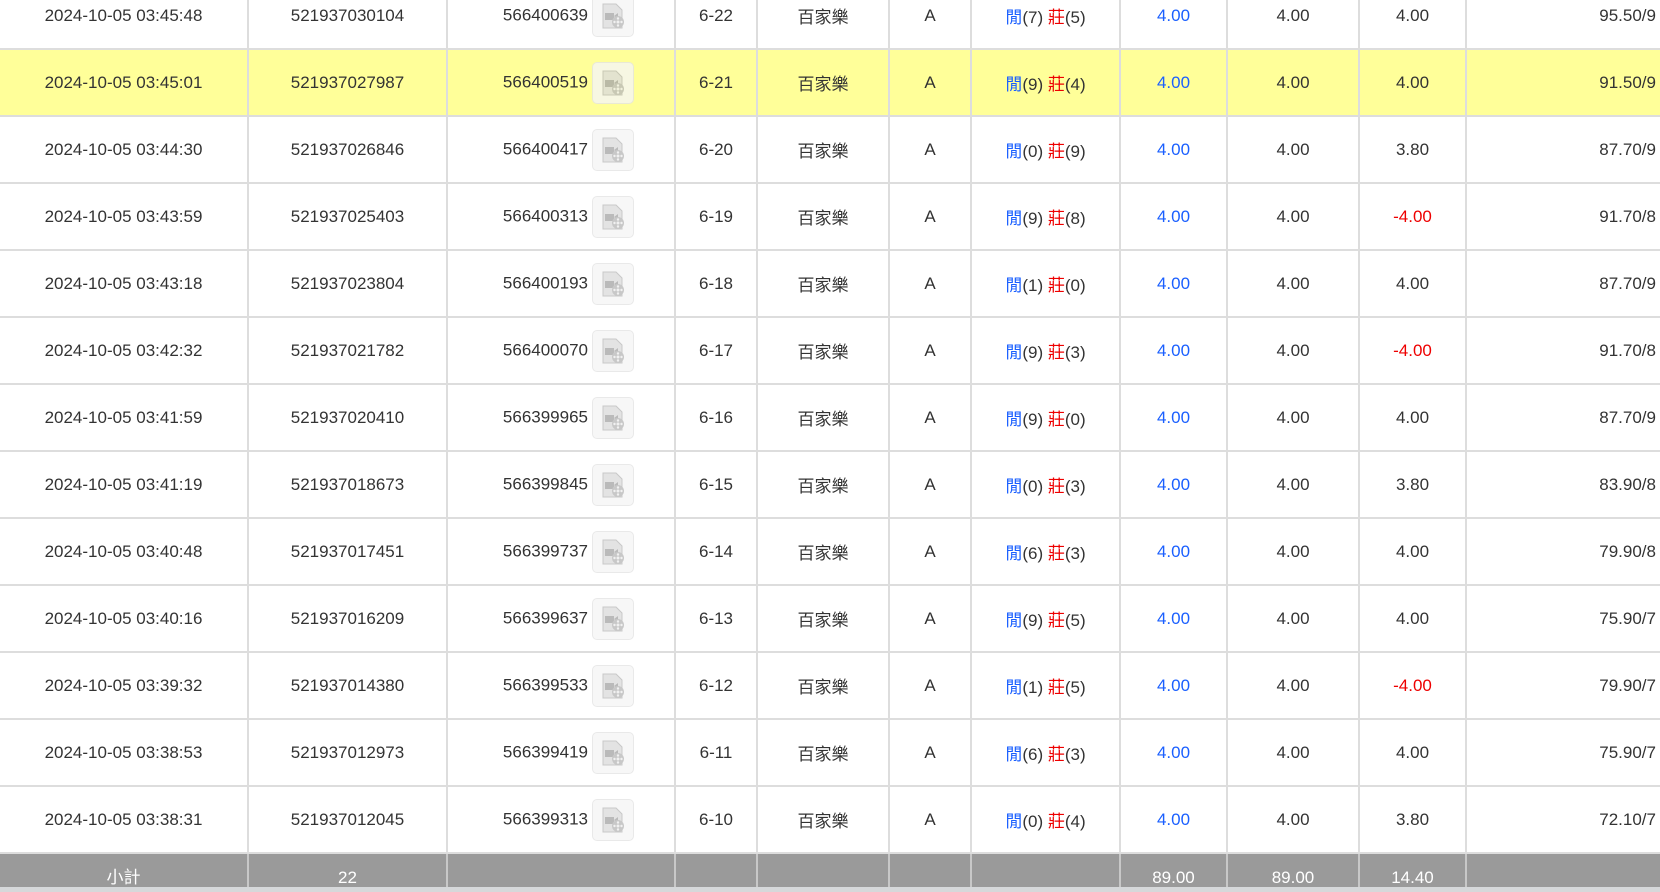 This screenshot has width=1660, height=892. Describe the element at coordinates (545, 818) in the screenshot. I see `round-id: 566399313` at that location.